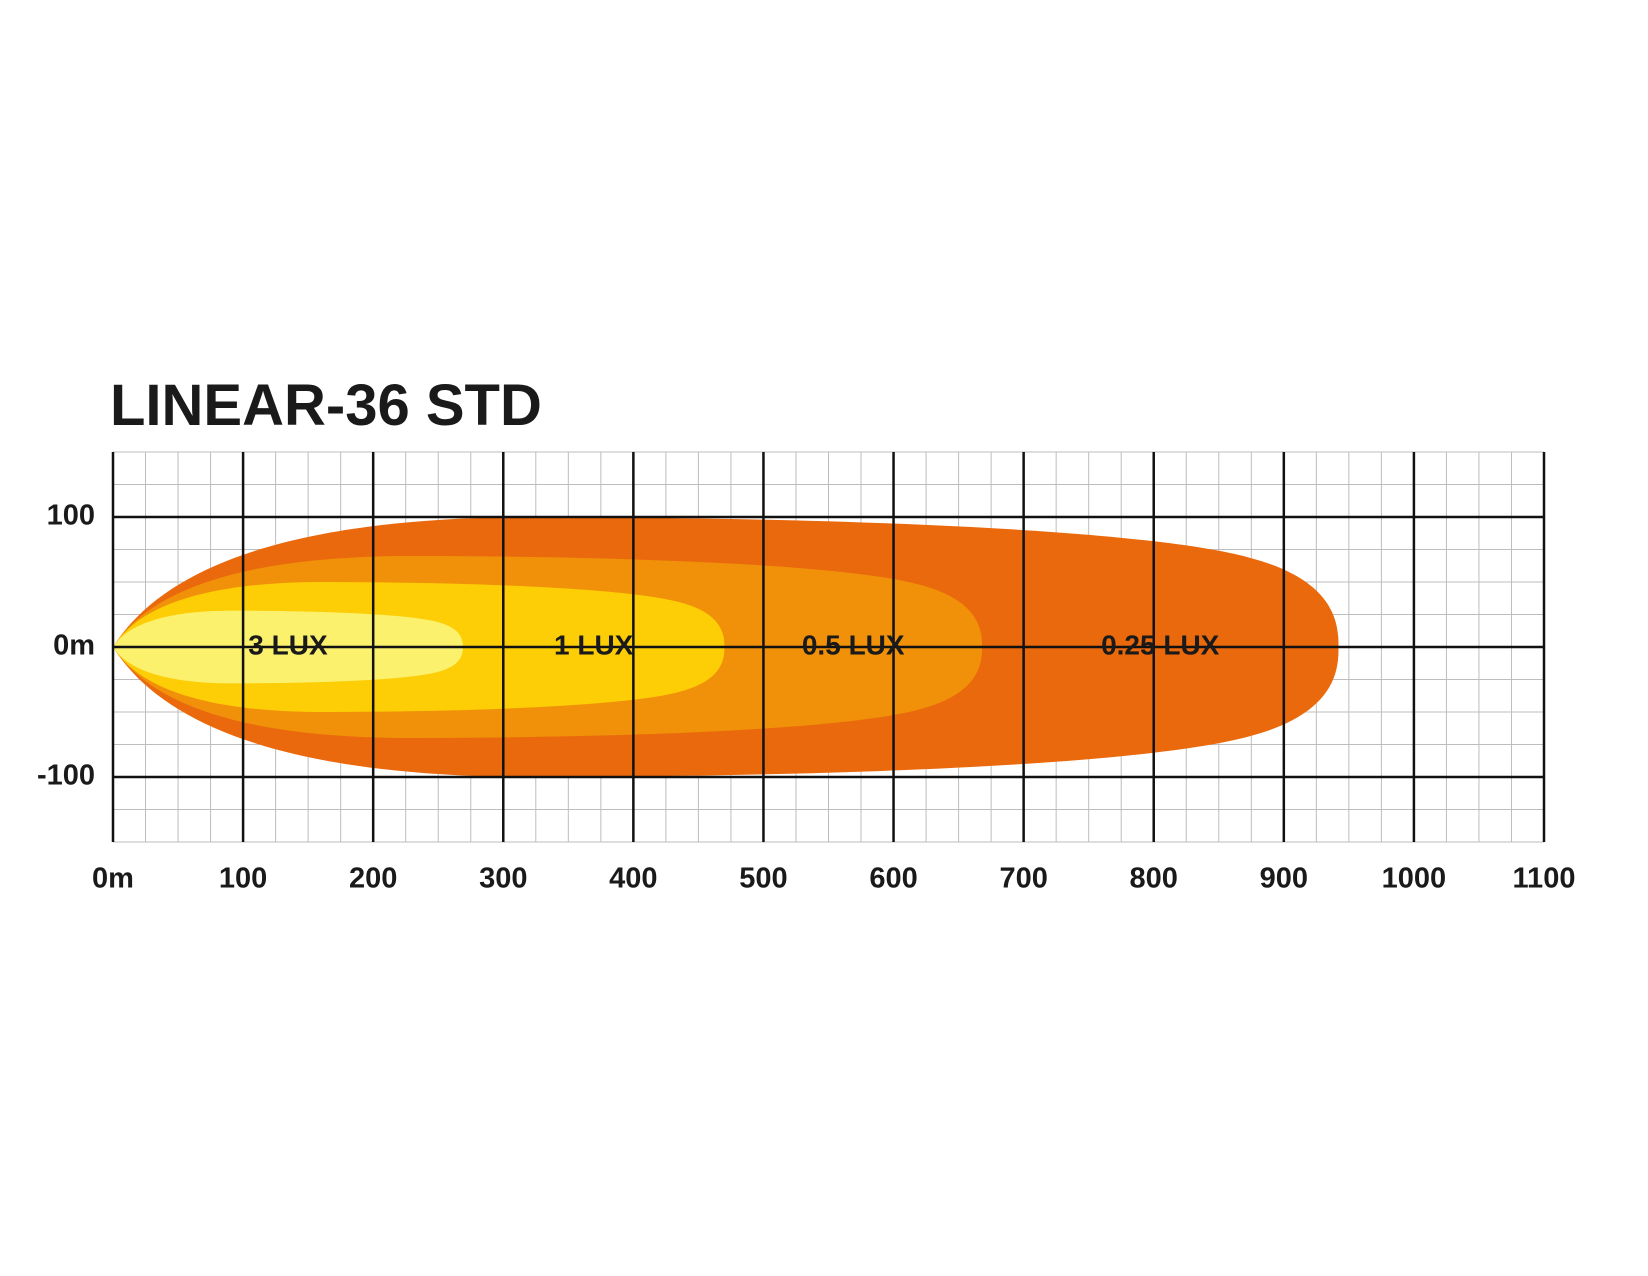 The width and height of the screenshot is (1648, 1276). Describe the element at coordinates (74, 646) in the screenshot. I see `y-tick-label: 0m` at that location.